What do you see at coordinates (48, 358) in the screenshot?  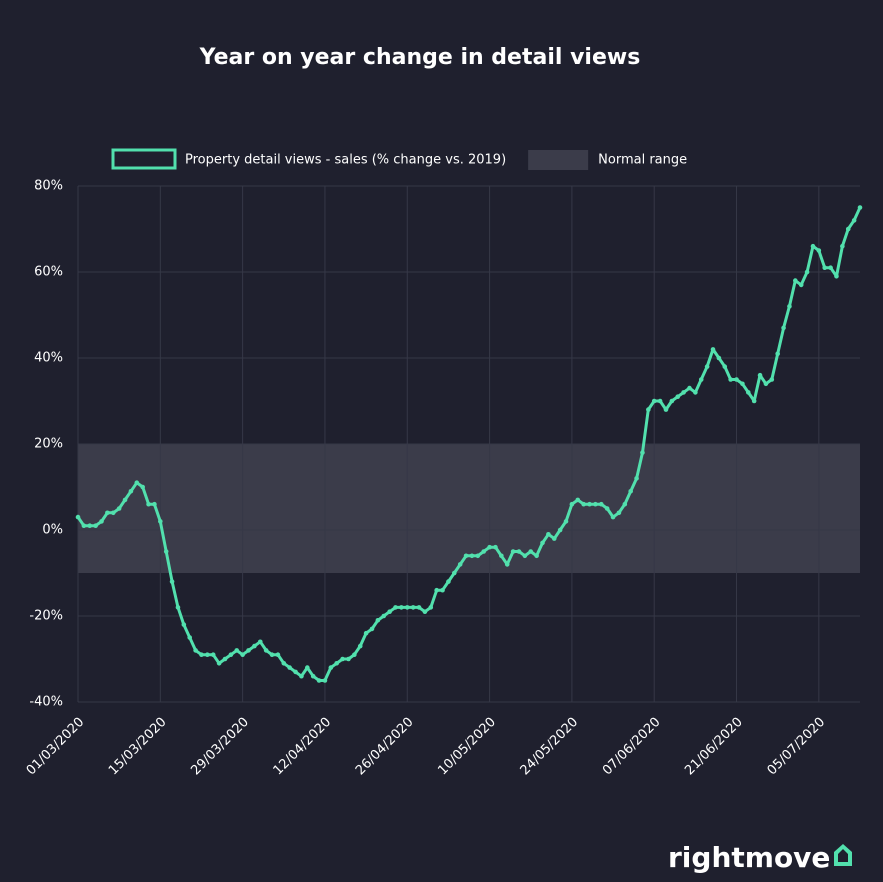 I see `y-tick-label: 40%` at bounding box center [48, 358].